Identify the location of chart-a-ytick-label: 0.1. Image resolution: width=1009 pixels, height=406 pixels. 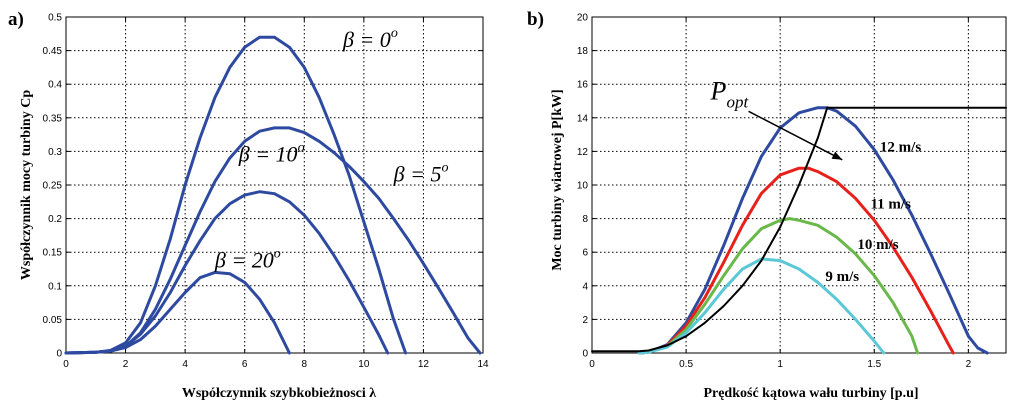
(55, 286).